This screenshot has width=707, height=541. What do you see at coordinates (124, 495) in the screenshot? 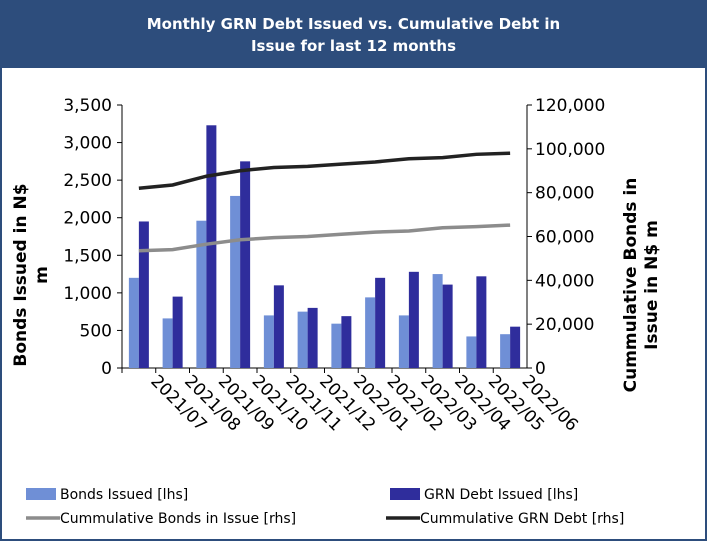
I see `legend-label: Bonds Issued [lhs]` at bounding box center [124, 495].